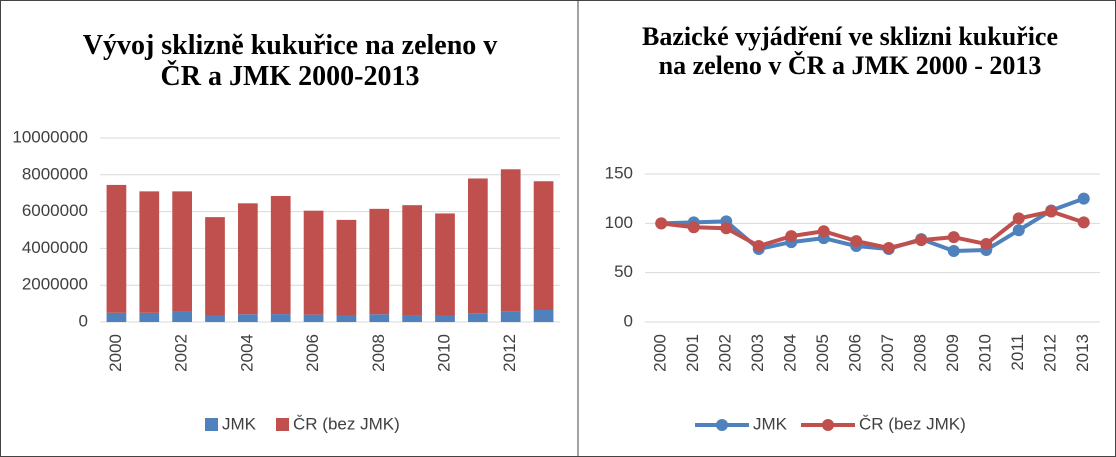 This screenshot has height=457, width=1116. Describe the element at coordinates (1017, 352) in the screenshot. I see `x-tick-label: 2011` at that location.